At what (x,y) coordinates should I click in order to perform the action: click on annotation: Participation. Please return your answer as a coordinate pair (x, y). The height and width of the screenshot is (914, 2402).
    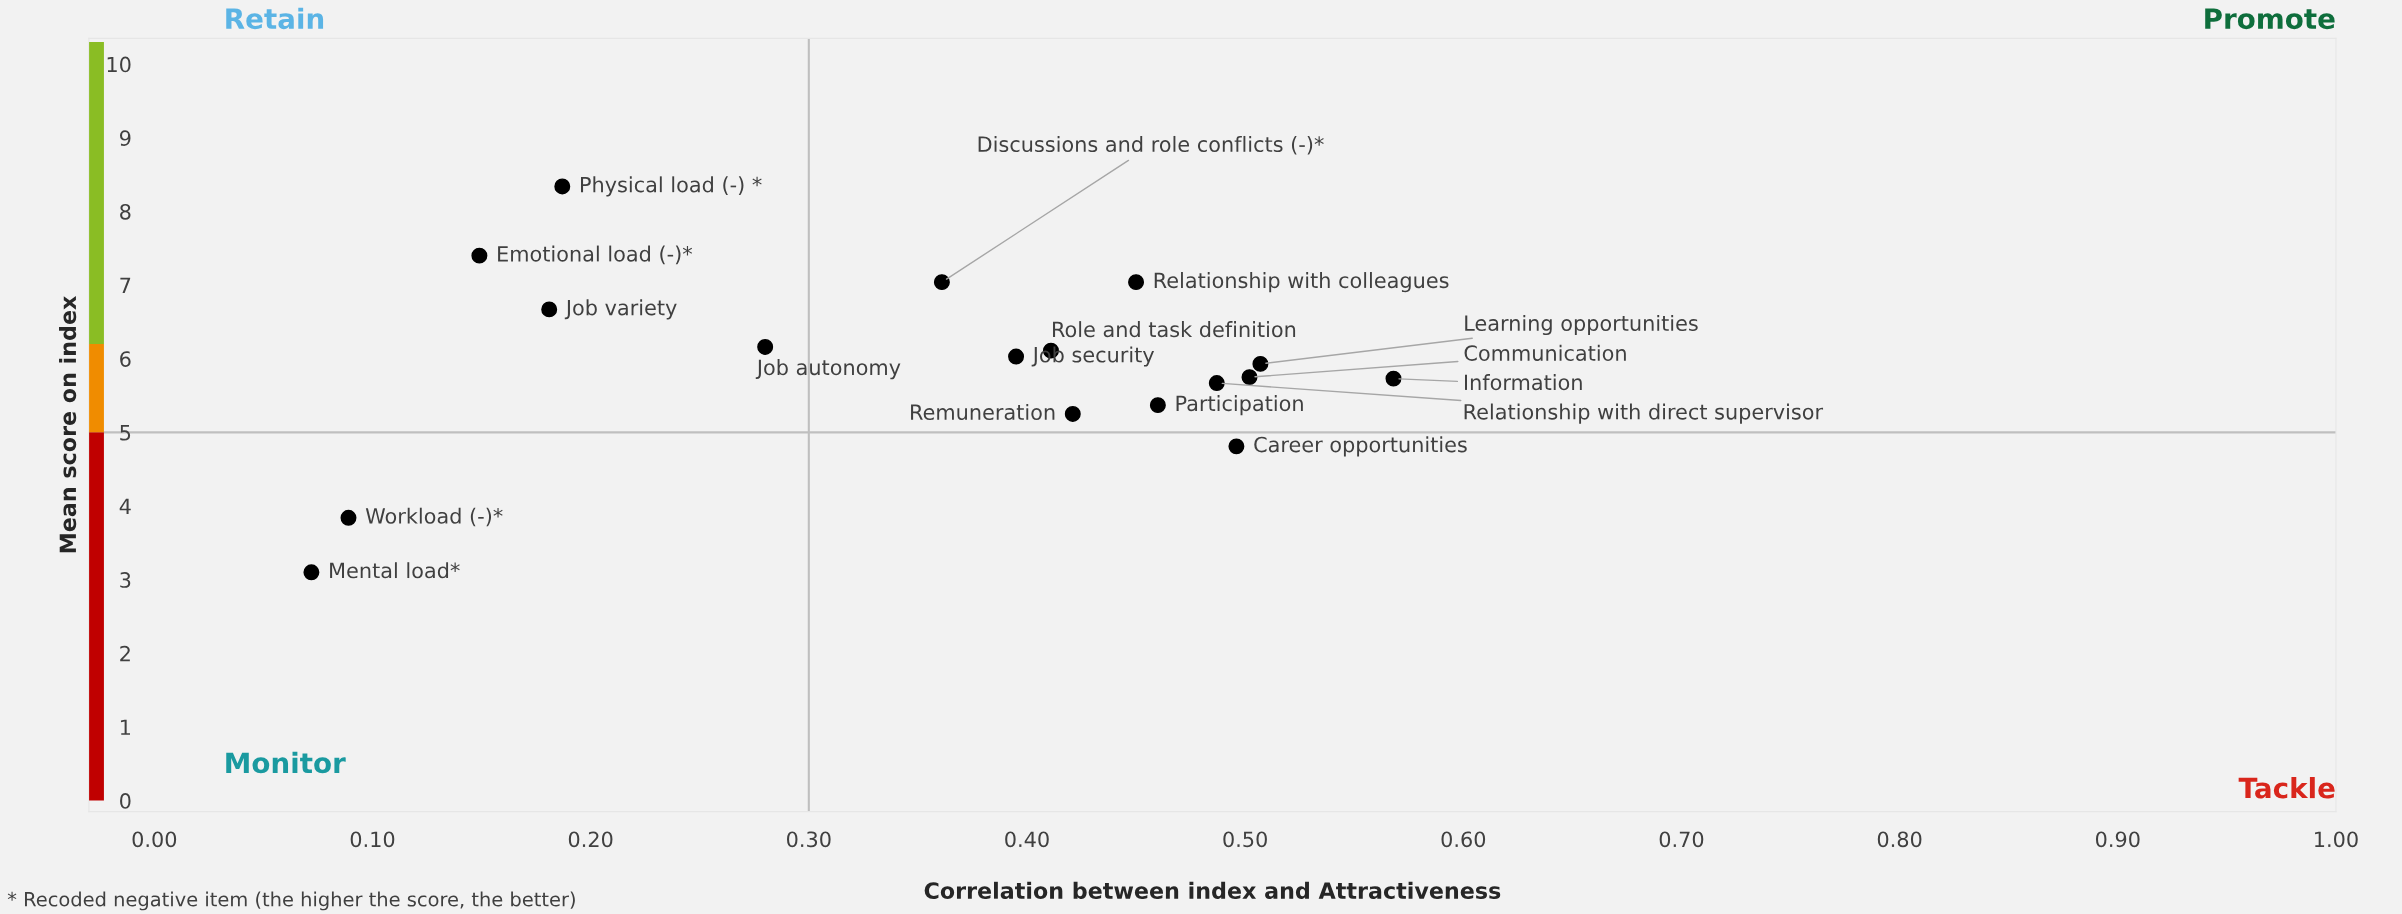
    Looking at the image, I should click on (1239, 405).